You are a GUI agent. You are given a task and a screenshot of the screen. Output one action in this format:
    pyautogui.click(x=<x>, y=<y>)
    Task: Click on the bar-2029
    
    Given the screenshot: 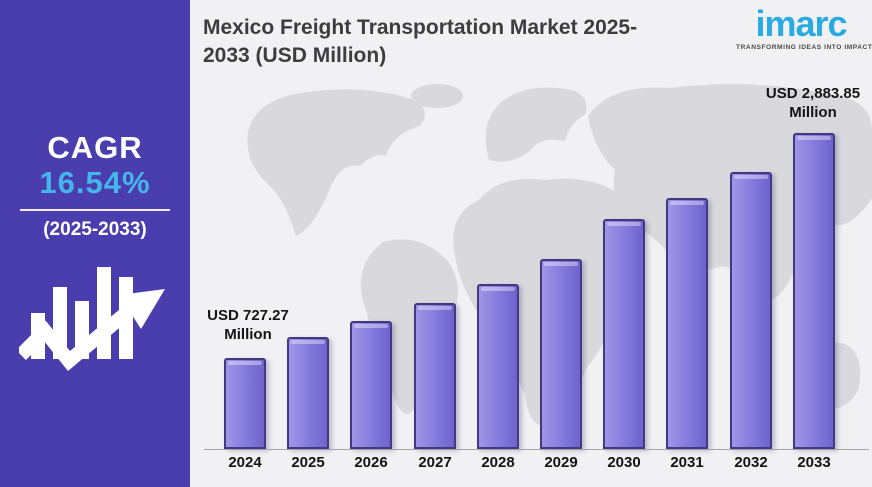 What is the action you would take?
    pyautogui.click(x=561, y=354)
    